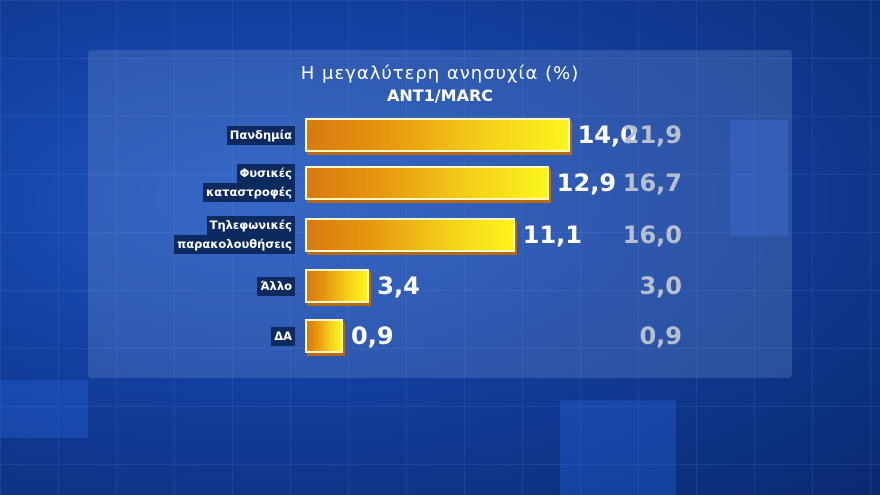  I want to click on bar-row: Πανδημία 14,0 21,9, so click(440, 135).